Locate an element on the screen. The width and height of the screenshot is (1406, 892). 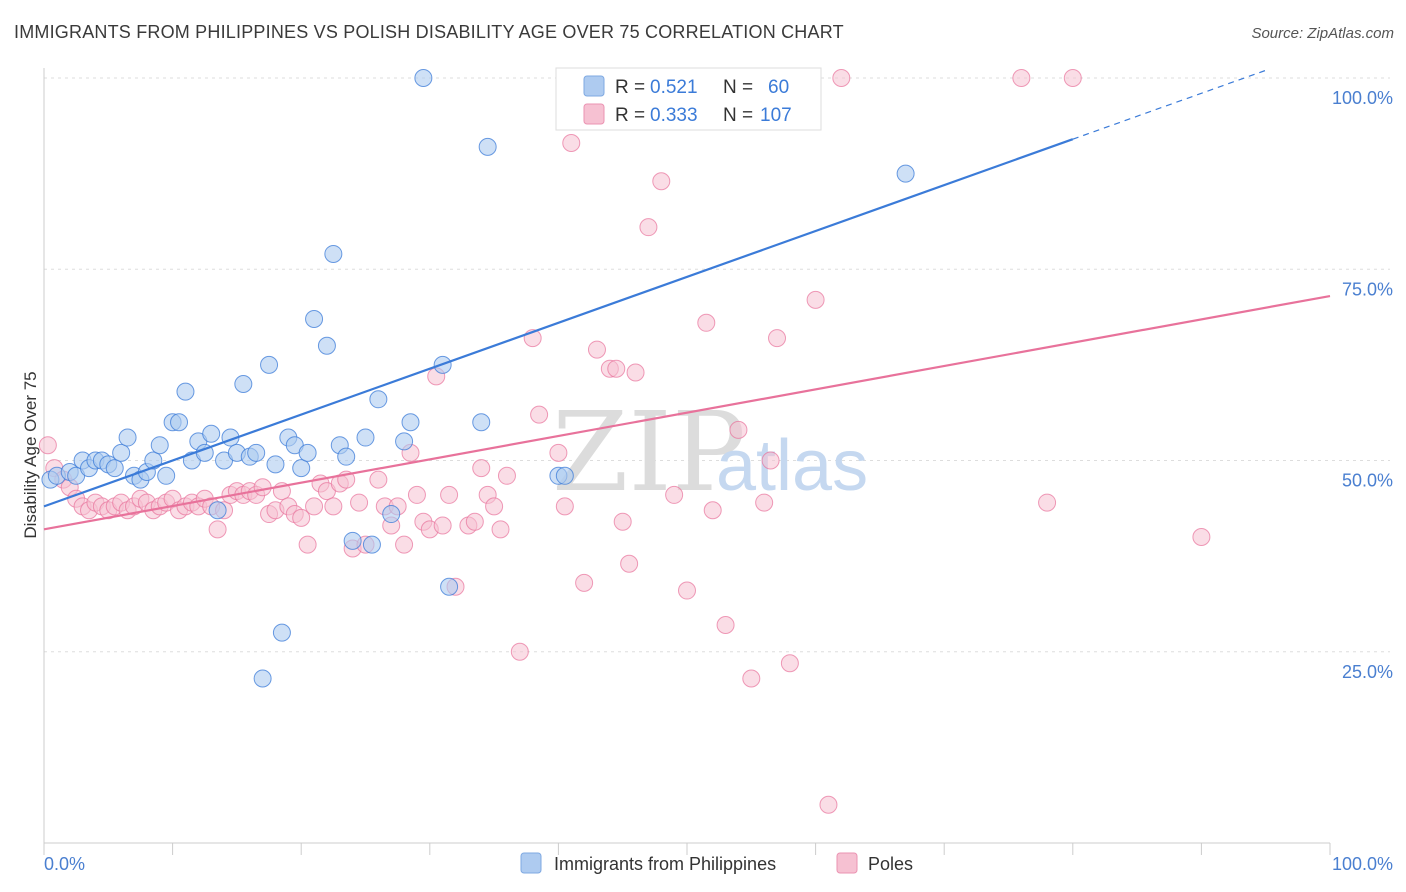
legend-n-value-2: 107 is located at coordinates (776, 115).